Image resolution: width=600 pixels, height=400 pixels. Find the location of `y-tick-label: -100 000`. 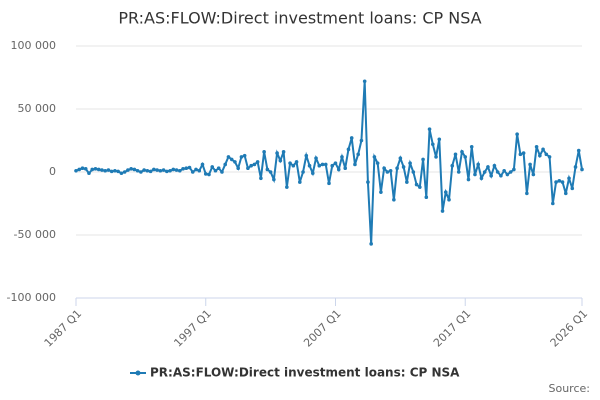

y-tick-label: -100 000 is located at coordinates (31, 297).